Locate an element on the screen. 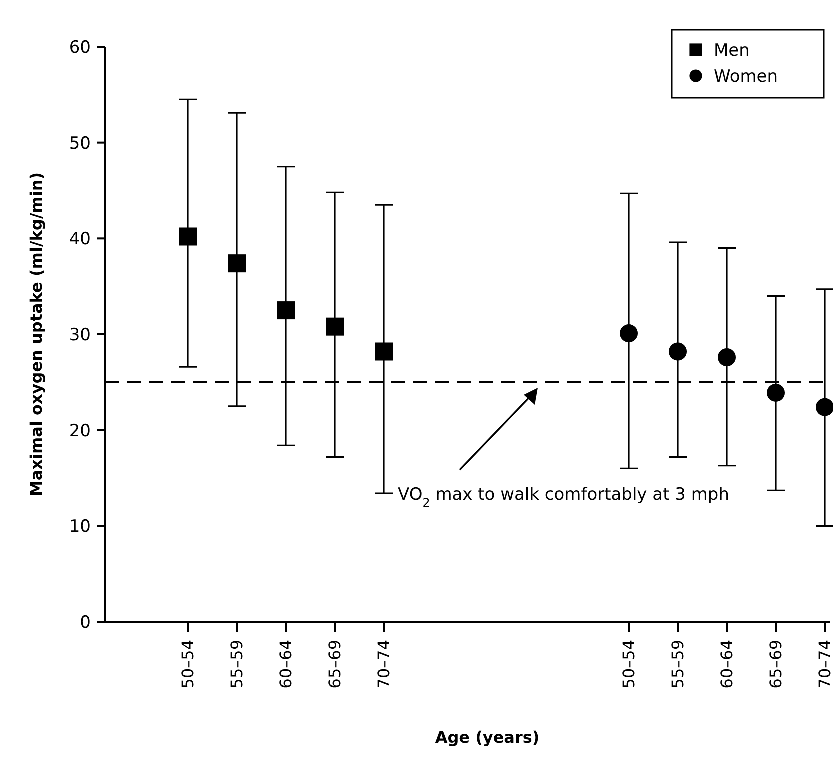 The image size is (833, 765). y-tick-label: 60 is located at coordinates (80, 48).